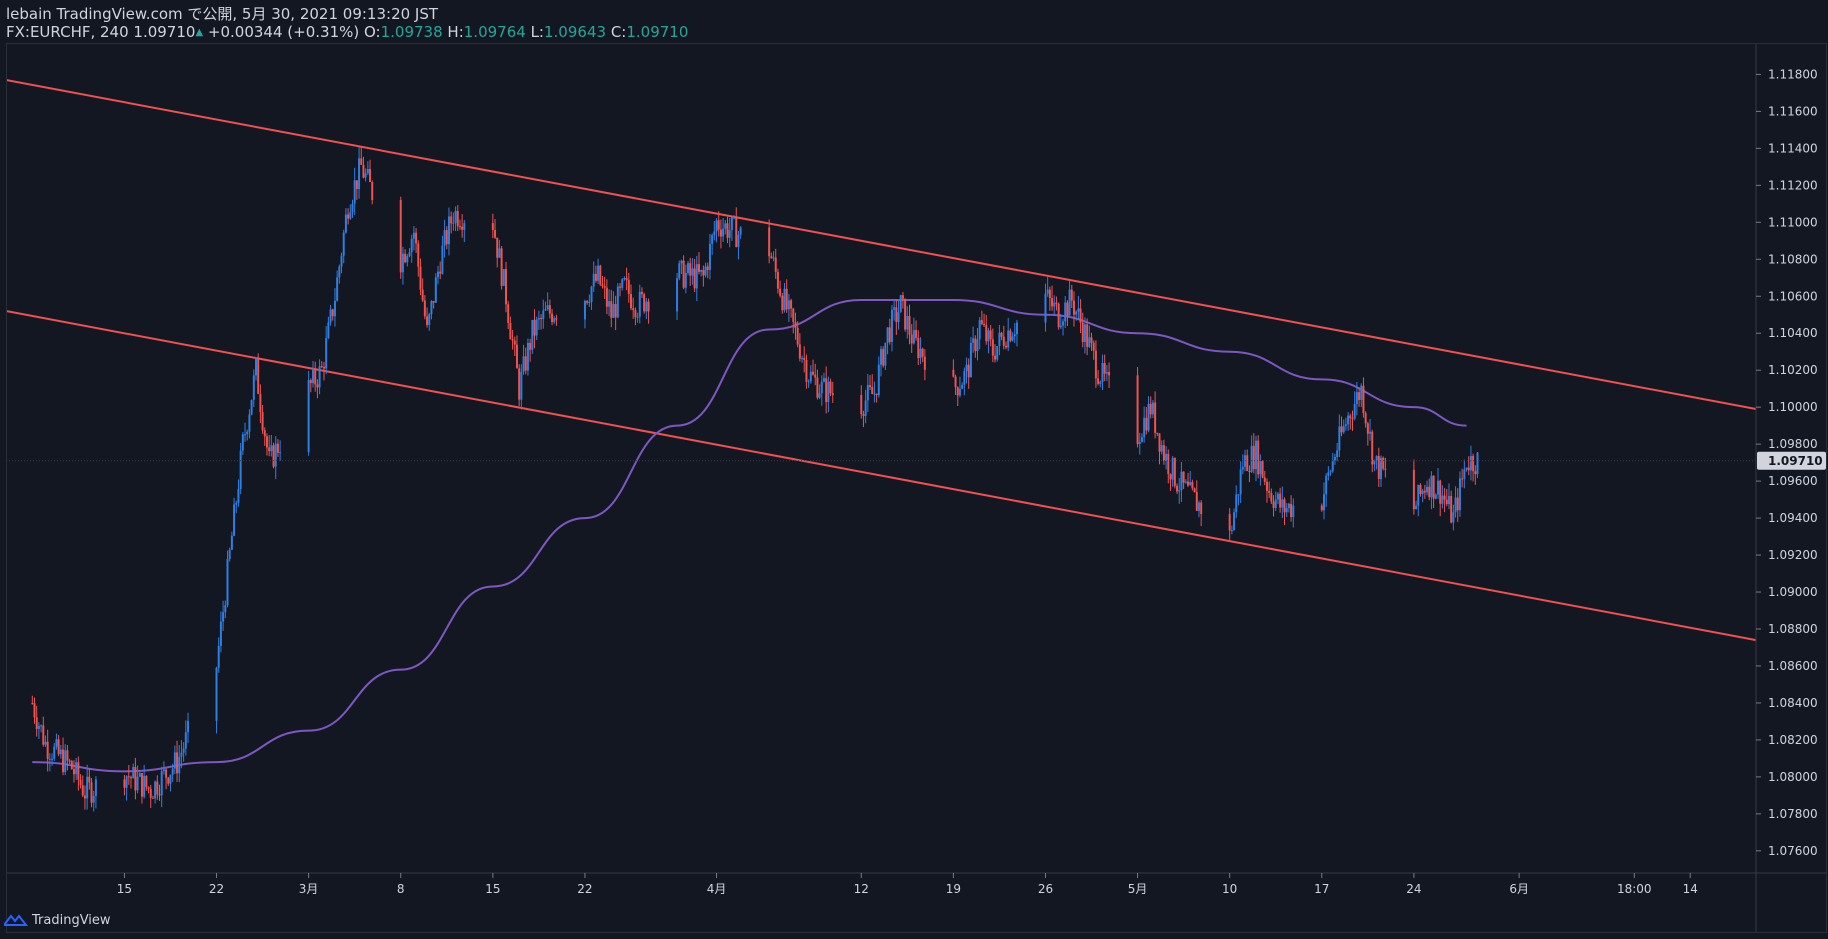  Describe the element at coordinates (101, 32) in the screenshot. I see `symbol-label: FX:EURCHF, 240 1.09710` at that location.